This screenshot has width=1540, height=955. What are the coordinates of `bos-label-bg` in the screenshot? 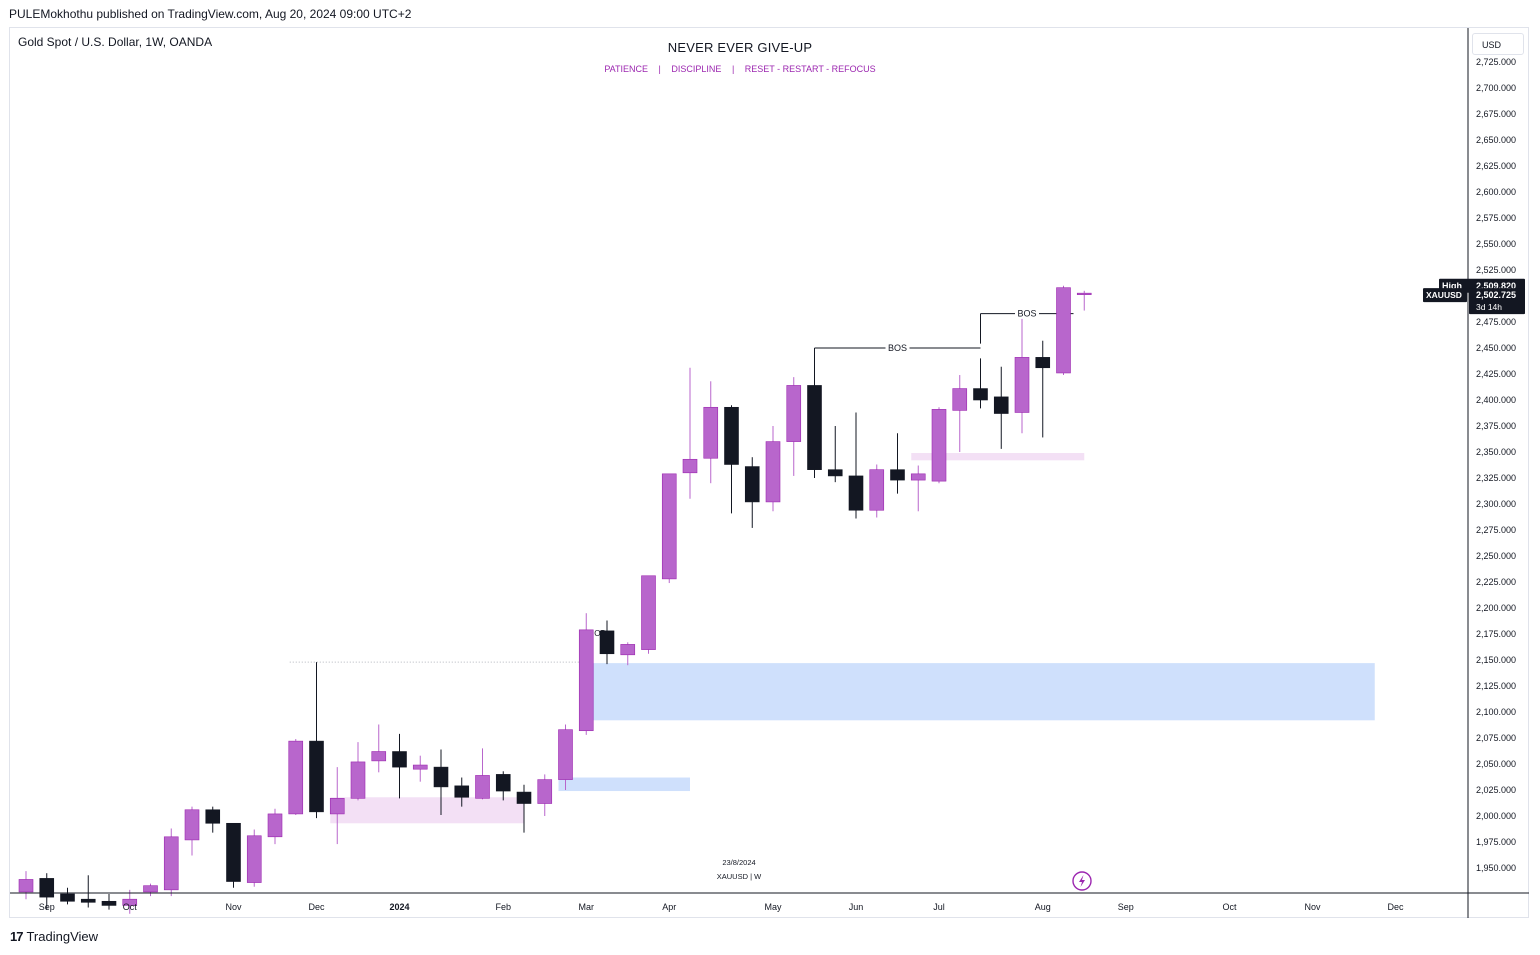 It's located at (1027, 312).